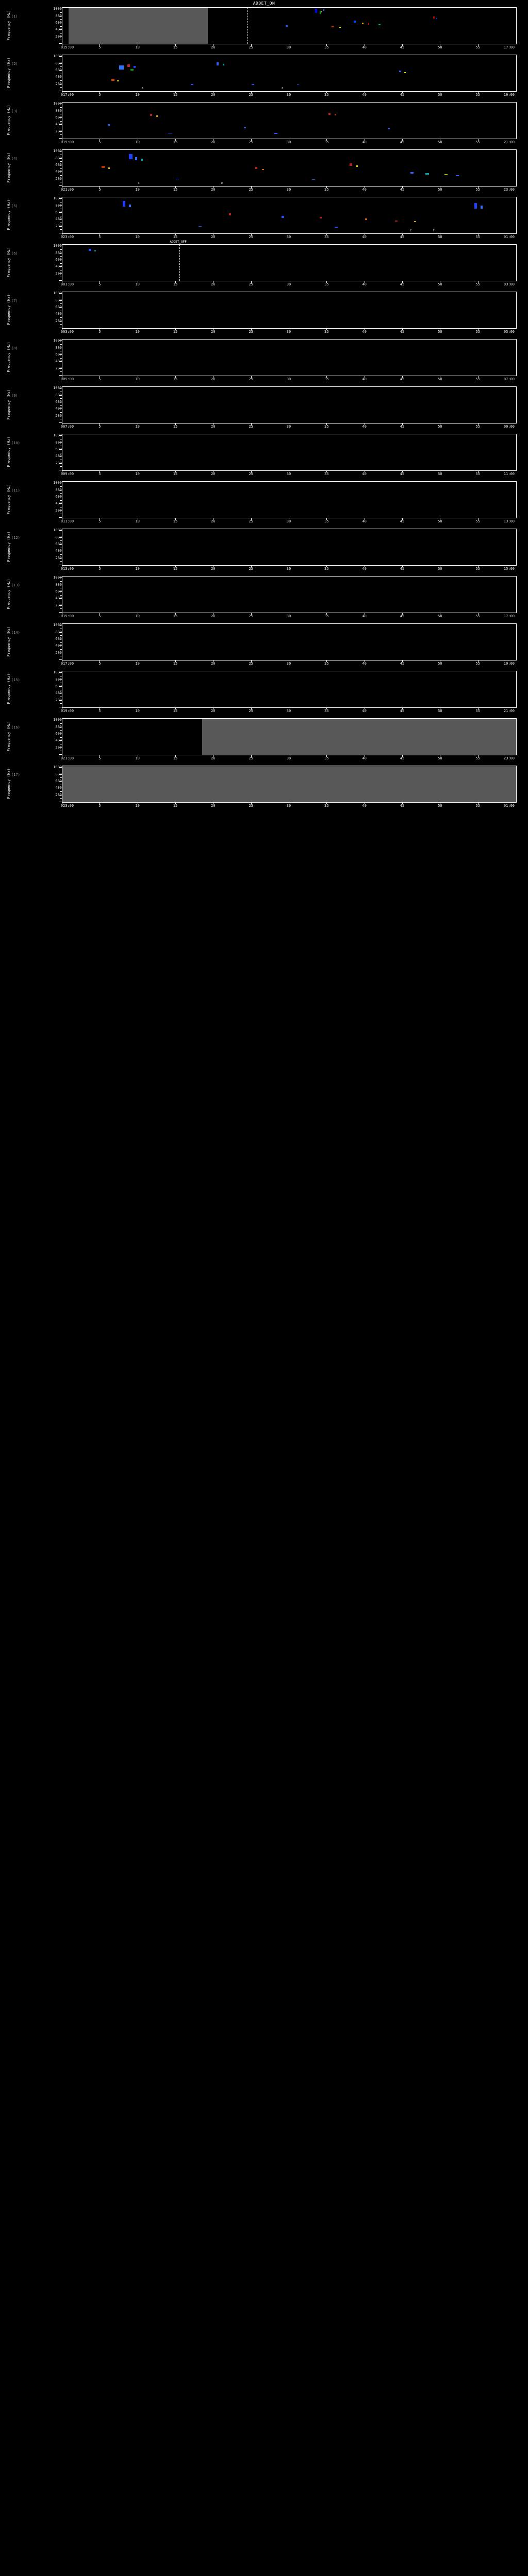 The width and height of the screenshot is (528, 2576). I want to click on panel-index-label: (15), so click(15, 680).